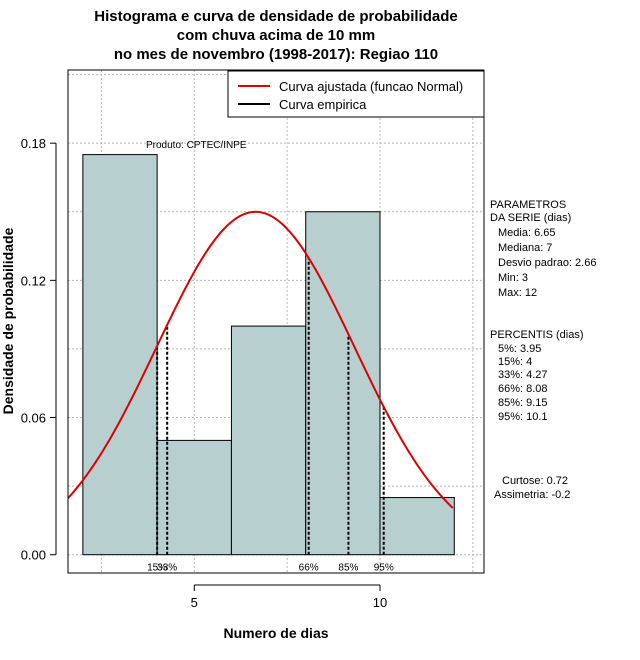  What do you see at coordinates (515, 362) in the screenshot?
I see `percentis-line-15: 15%: 4` at bounding box center [515, 362].